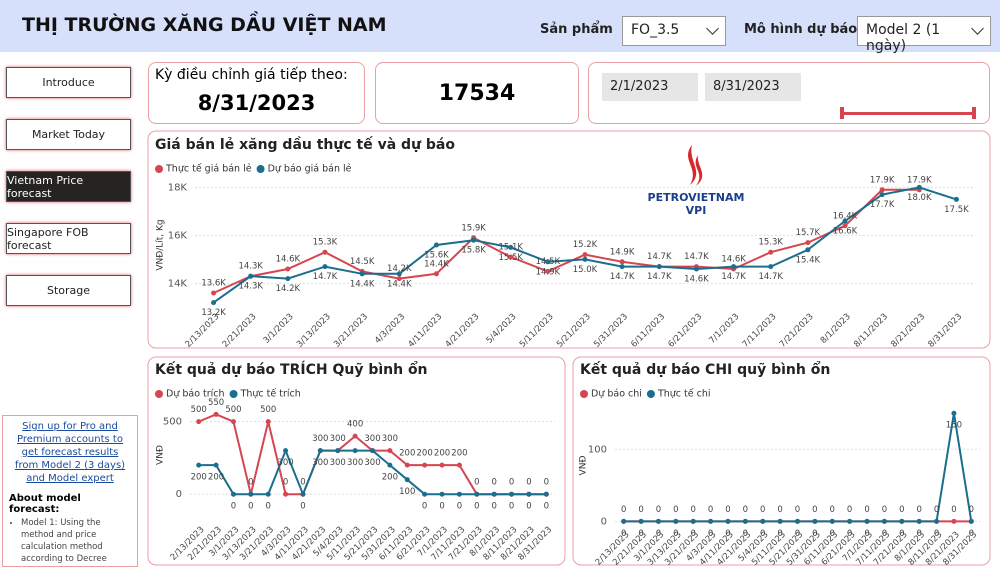 Image resolution: width=1000 pixels, height=570 pixels. I want to click on y-tick-label: 14K, so click(178, 283).